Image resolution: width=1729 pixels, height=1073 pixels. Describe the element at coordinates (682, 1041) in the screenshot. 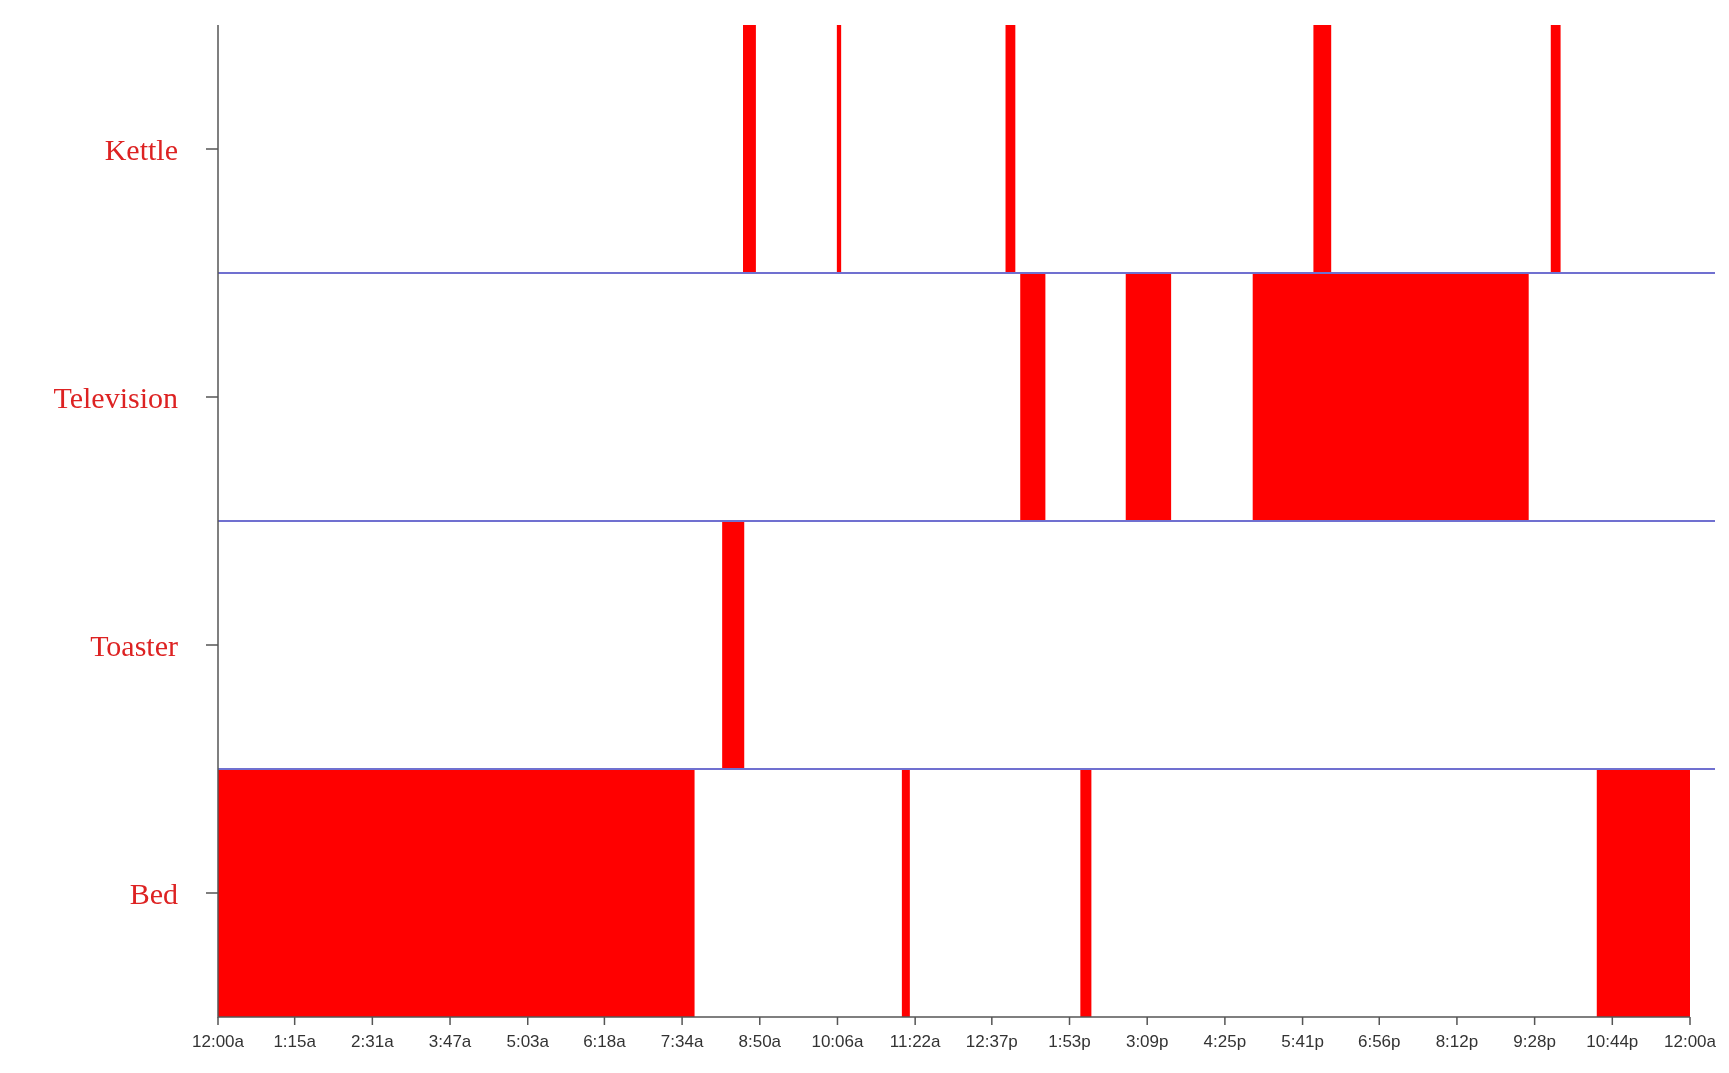

I see `x-tick-label: 7:34a` at that location.